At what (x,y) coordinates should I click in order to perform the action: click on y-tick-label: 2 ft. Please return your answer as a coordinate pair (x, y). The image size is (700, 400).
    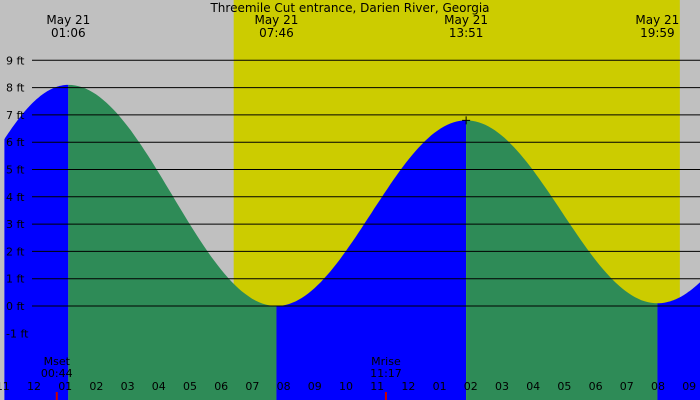
    Looking at the image, I should click on (15, 251).